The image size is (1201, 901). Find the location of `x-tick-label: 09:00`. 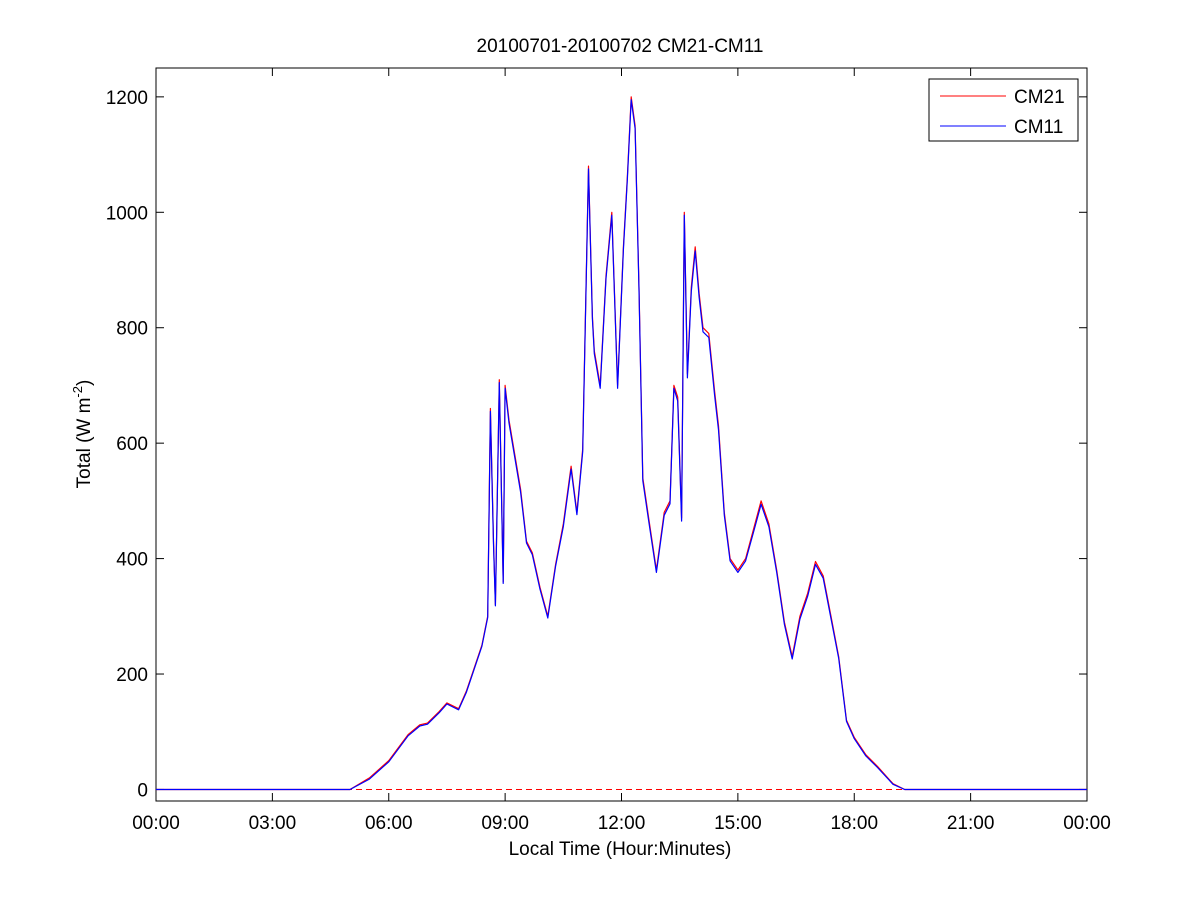

x-tick-label: 09:00 is located at coordinates (505, 823).